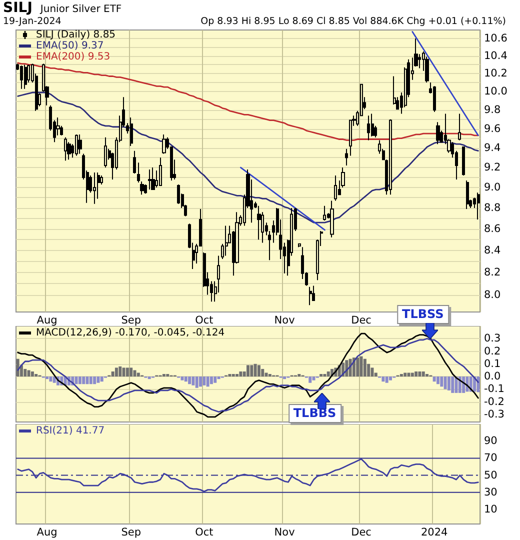 The width and height of the screenshot is (520, 540). Describe the element at coordinates (81, 10) in the screenshot. I see `chart-subtitle: Junior Silver ETF` at that location.